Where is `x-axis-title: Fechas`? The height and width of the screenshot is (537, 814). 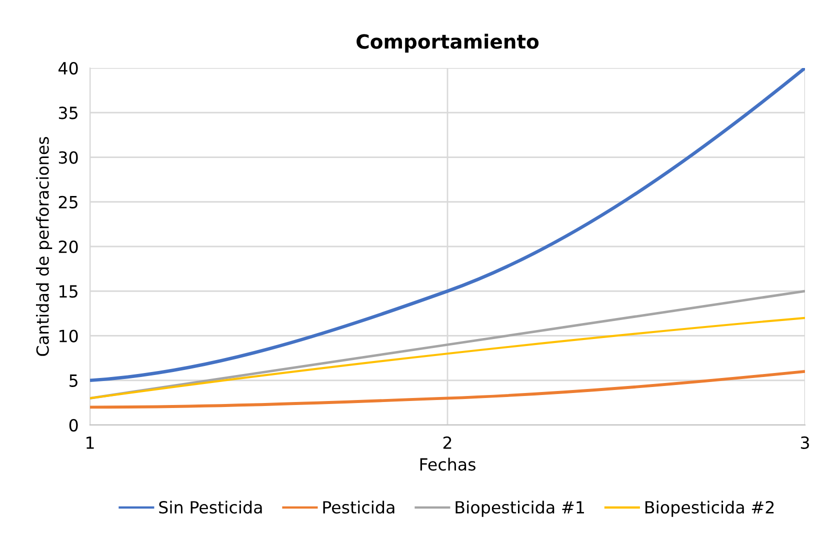 x-axis-title: Fechas is located at coordinates (448, 464).